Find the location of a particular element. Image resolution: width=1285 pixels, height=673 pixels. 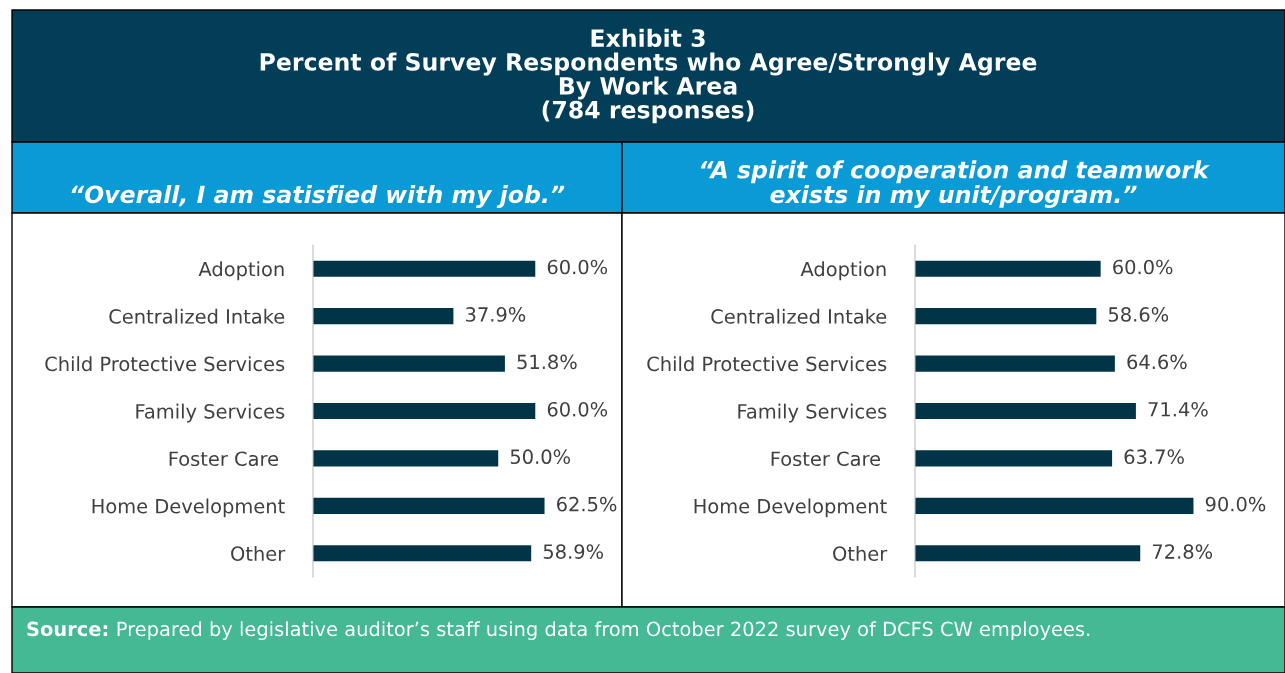

chart-subtitle: “A spirit of cooperation and teamwork exists in my unit/program.” is located at coordinates (955, 184).